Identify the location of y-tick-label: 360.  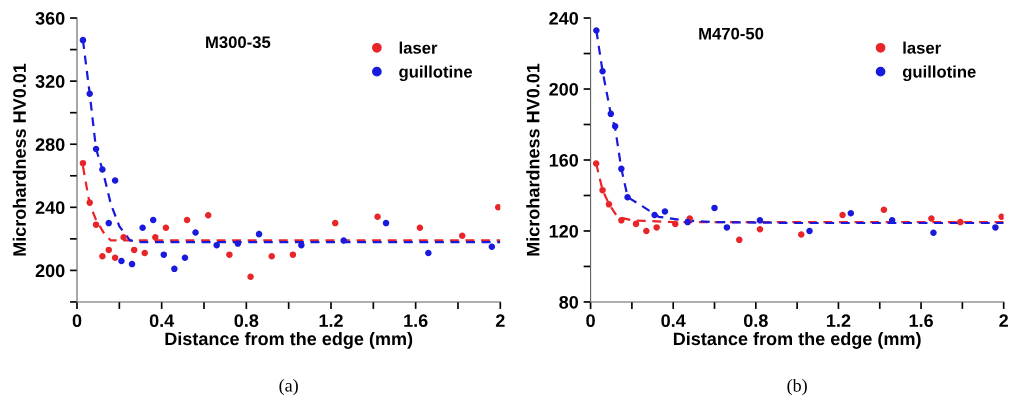
(50, 18).